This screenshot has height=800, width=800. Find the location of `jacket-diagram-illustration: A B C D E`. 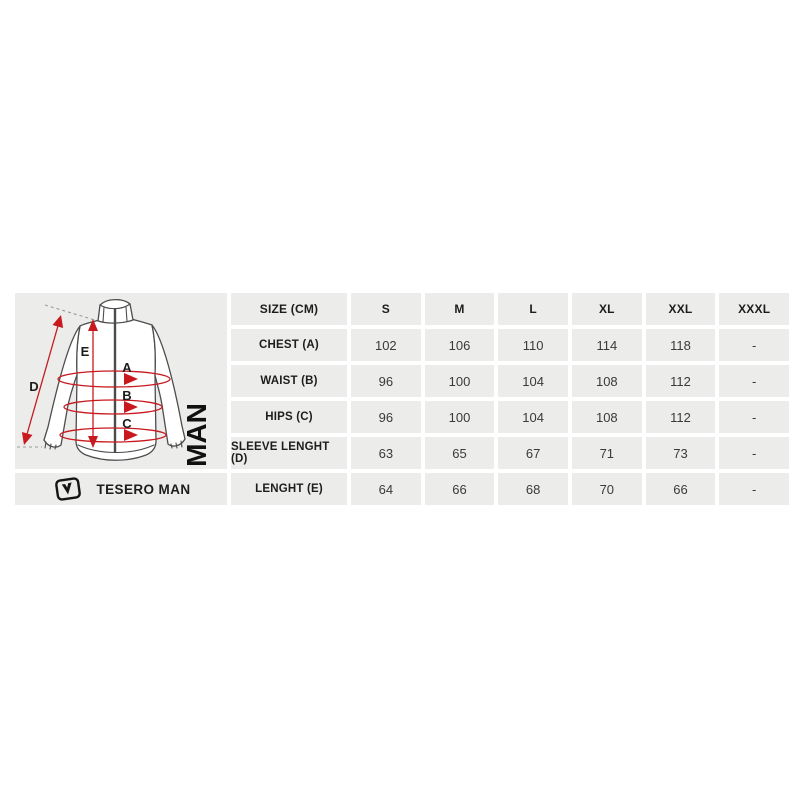

jacket-diagram-illustration: A B C D E is located at coordinates (101, 379).